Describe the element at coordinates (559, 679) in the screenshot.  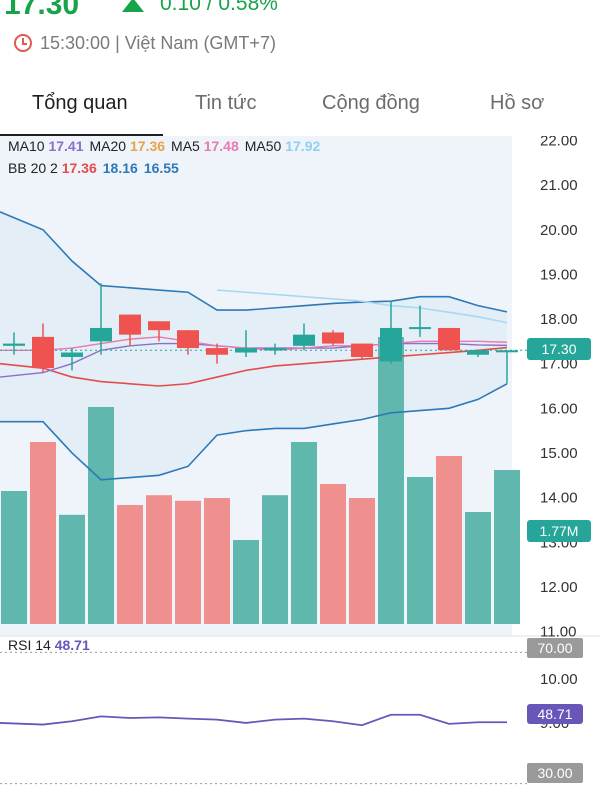
I see `rsi-axis-label: 10.00` at that location.